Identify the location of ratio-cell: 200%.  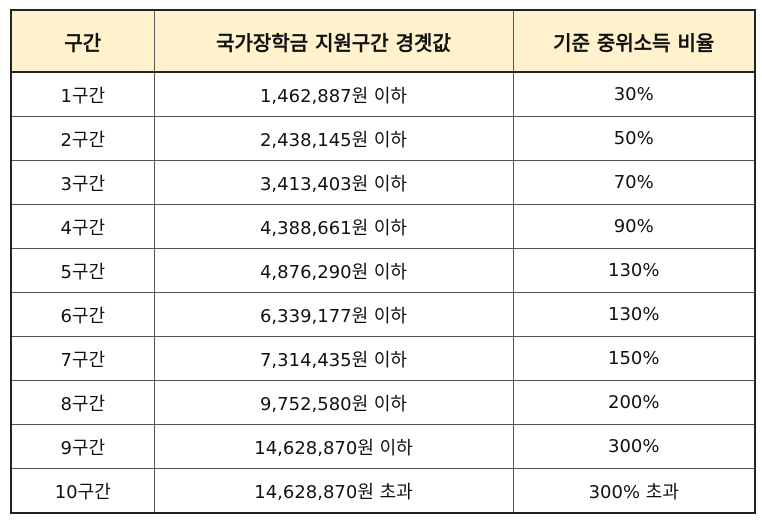
(634, 402).